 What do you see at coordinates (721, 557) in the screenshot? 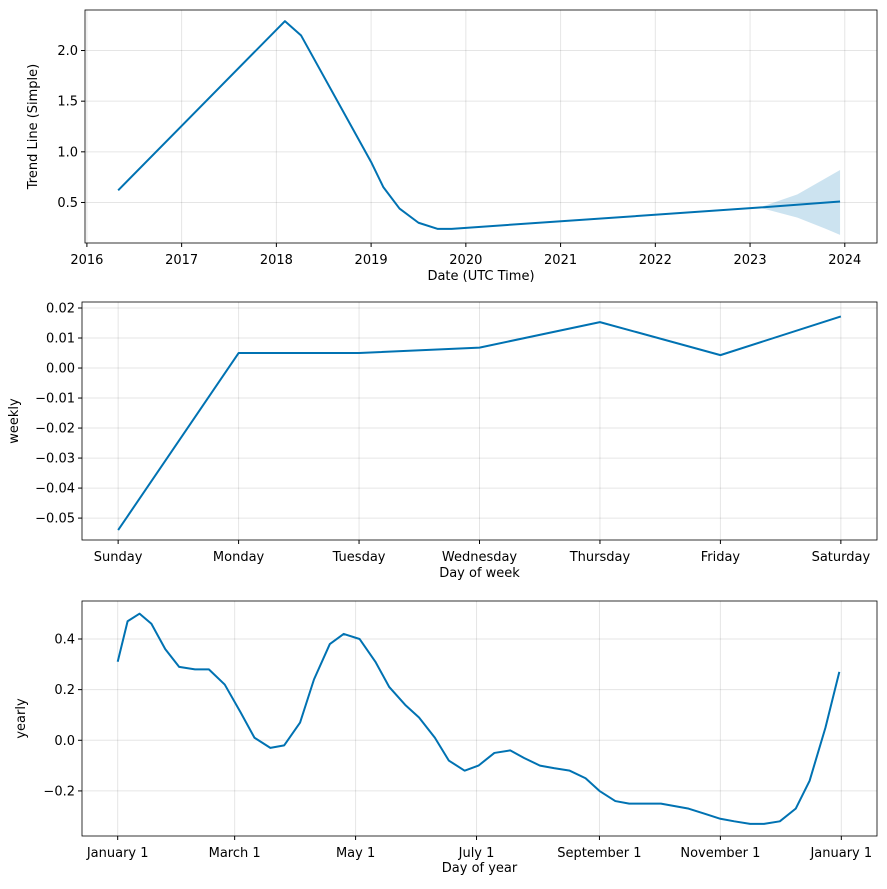
I see `x-tick-label: Friday` at bounding box center [721, 557].